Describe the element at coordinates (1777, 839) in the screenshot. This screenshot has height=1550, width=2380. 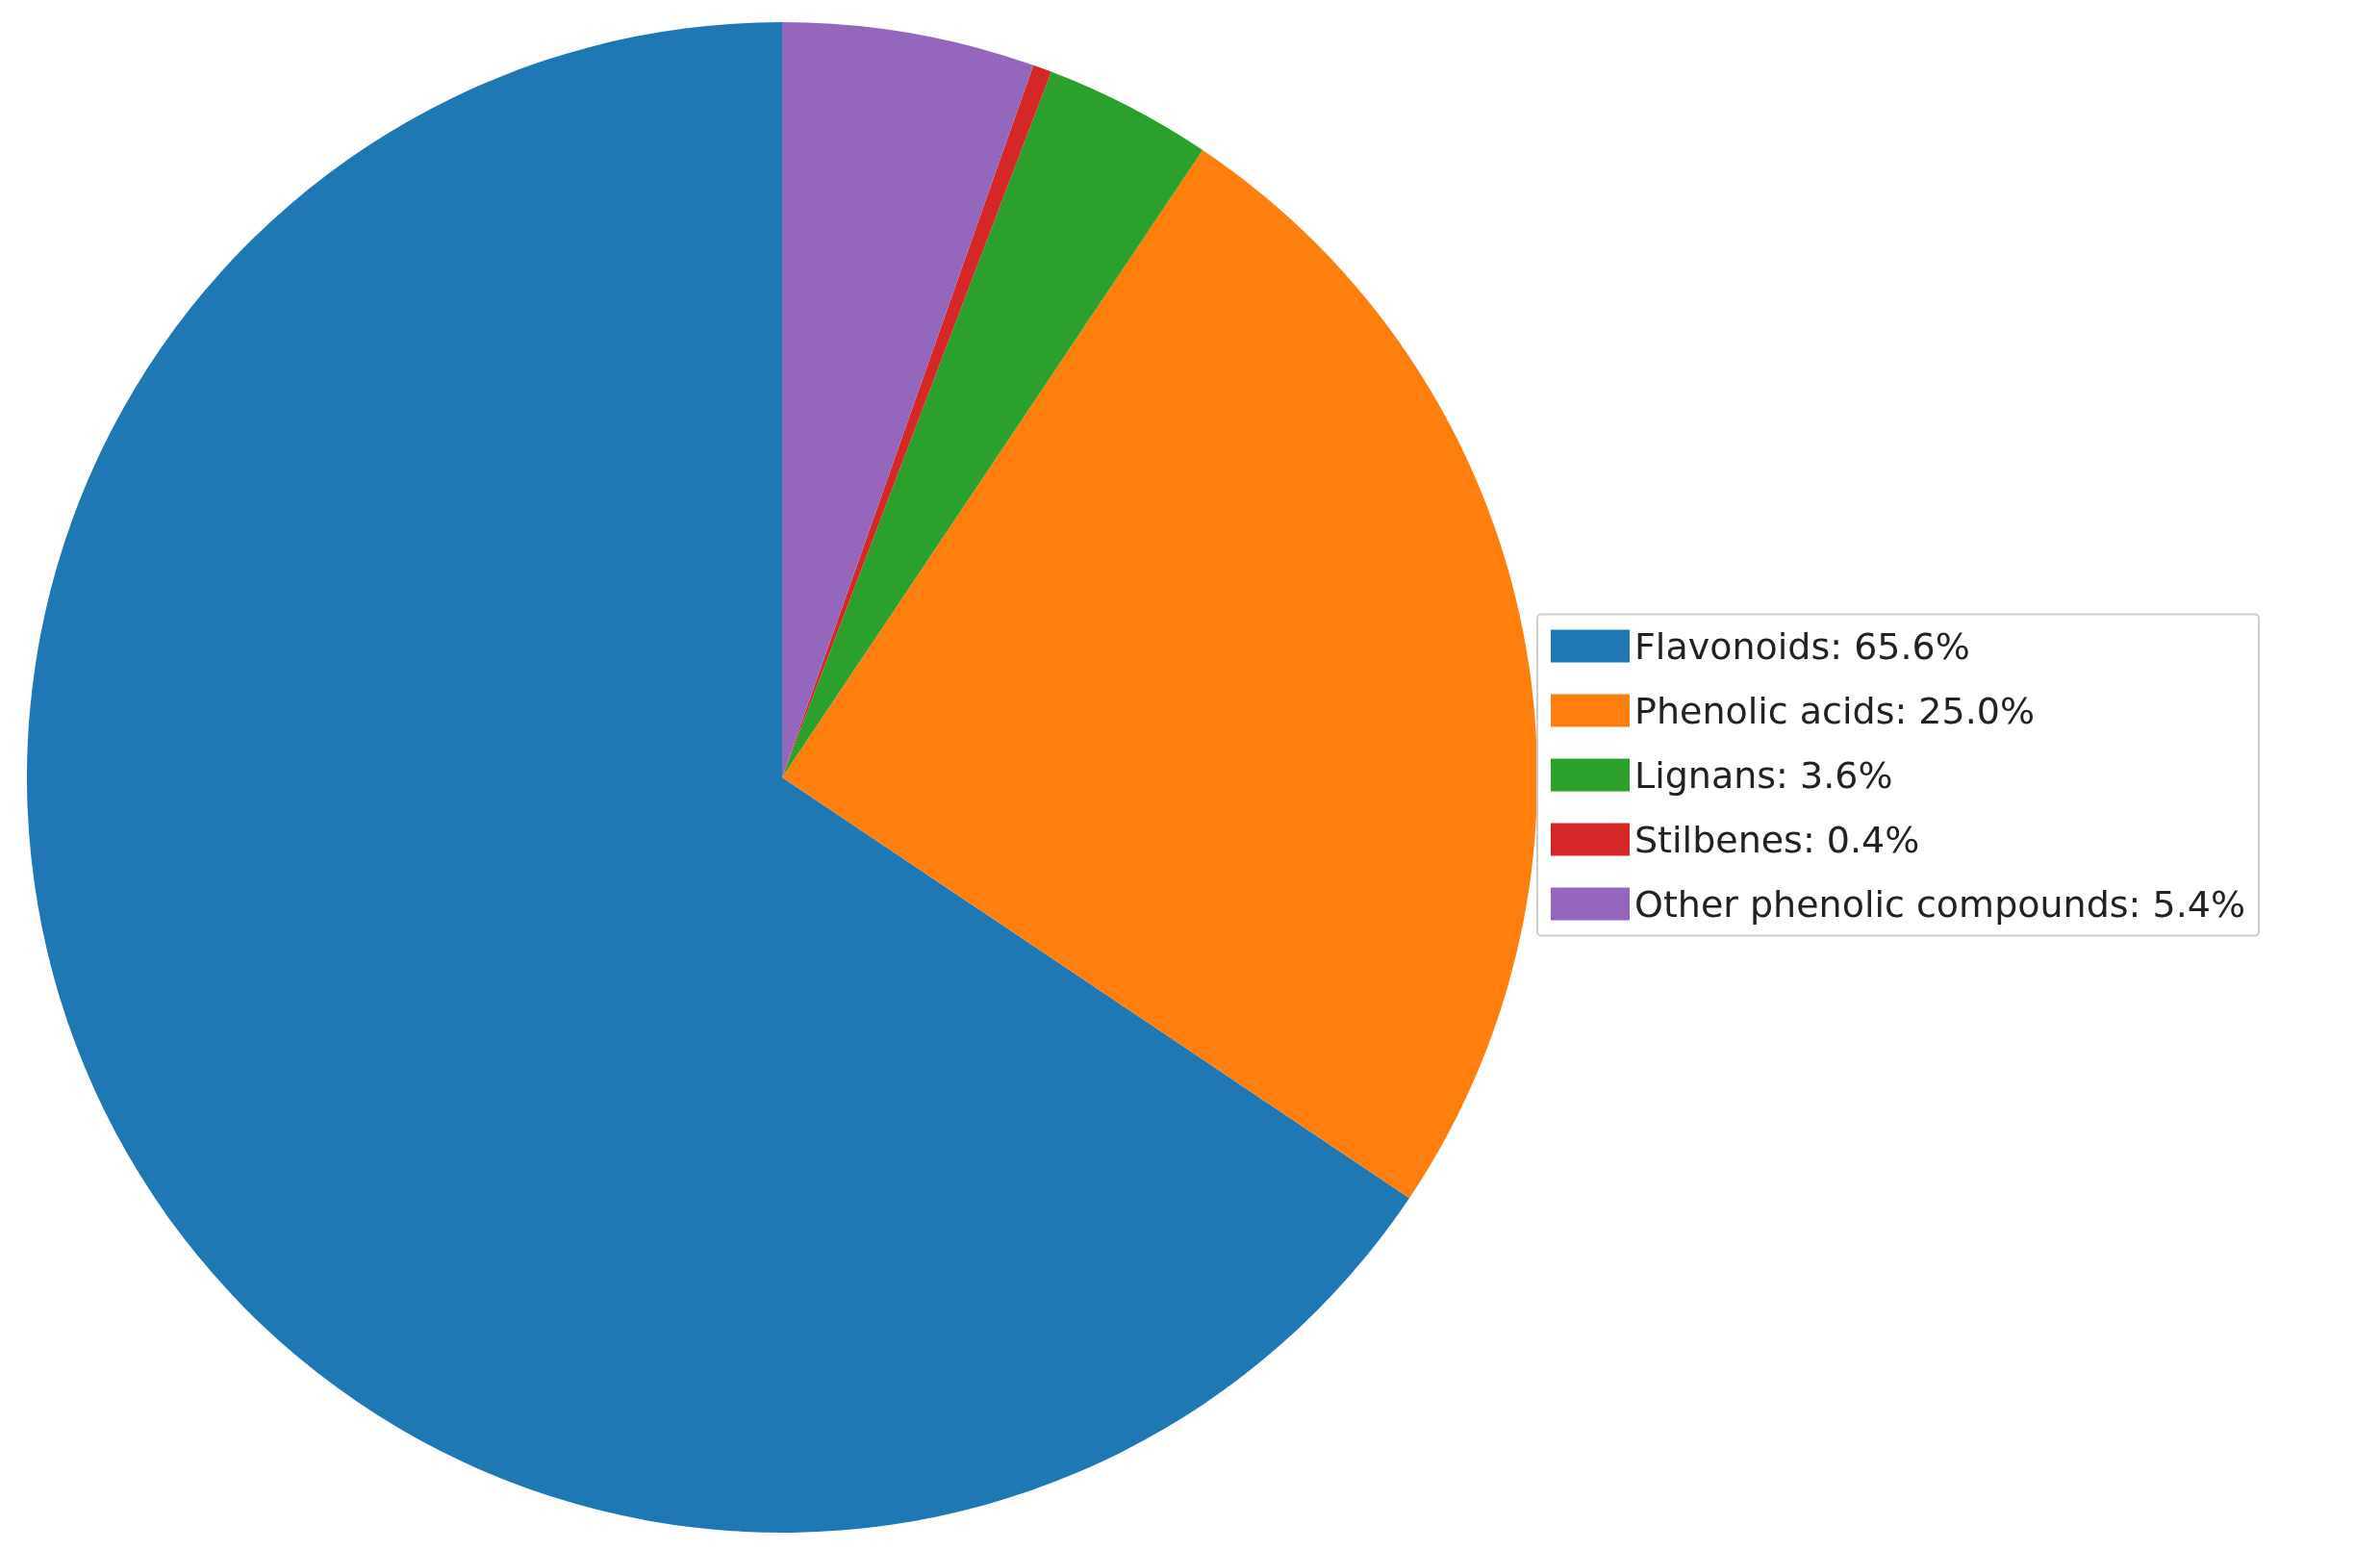
I see `legend-label: Stilbenes: 0.4%` at that location.